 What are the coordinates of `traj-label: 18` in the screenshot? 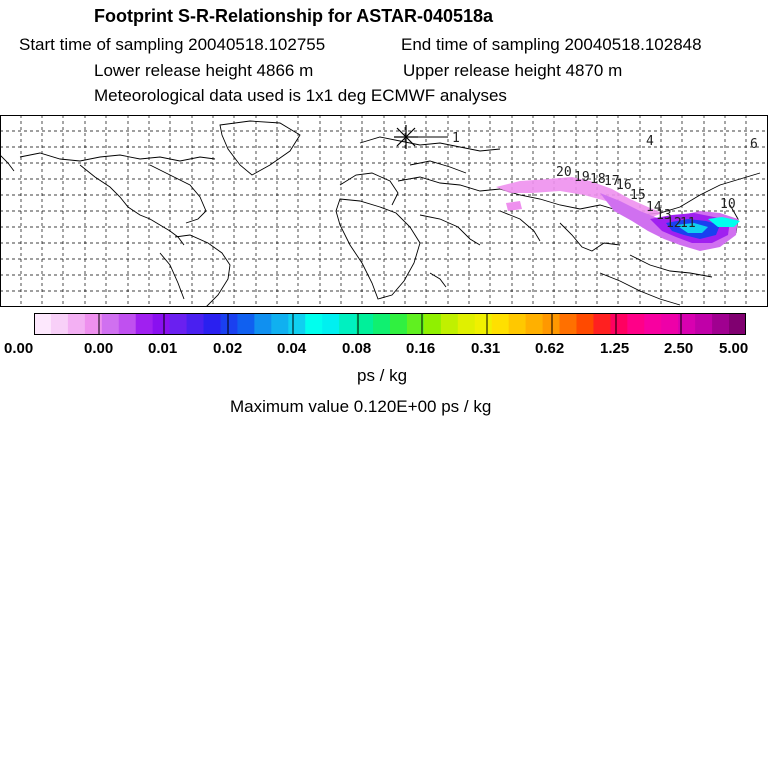 It's located at (598, 179).